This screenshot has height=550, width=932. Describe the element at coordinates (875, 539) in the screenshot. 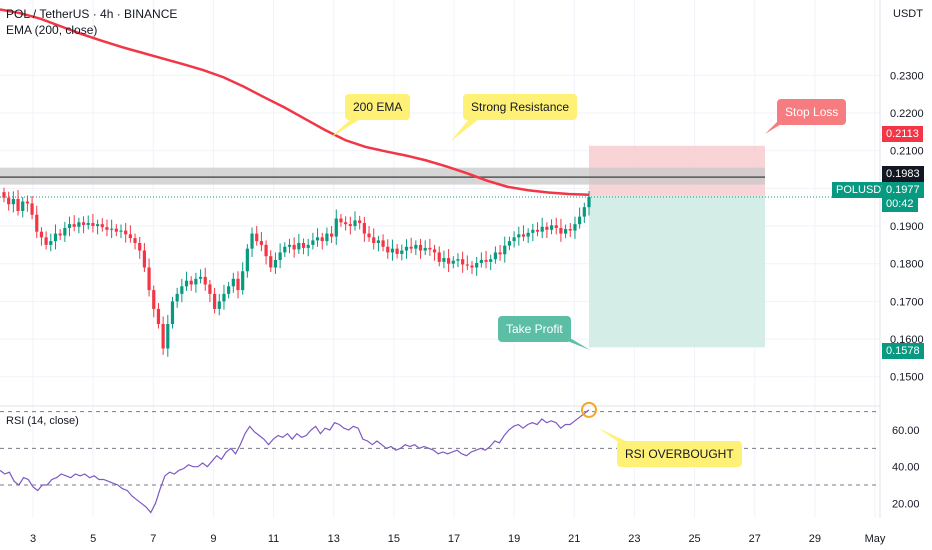

I see `time-tick-label: May` at that location.